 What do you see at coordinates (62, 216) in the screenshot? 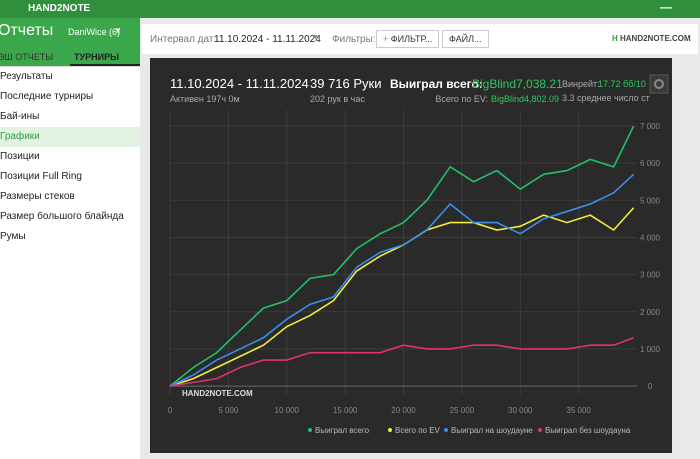
I see `menu-item: Размер большого блайнда` at bounding box center [62, 216].